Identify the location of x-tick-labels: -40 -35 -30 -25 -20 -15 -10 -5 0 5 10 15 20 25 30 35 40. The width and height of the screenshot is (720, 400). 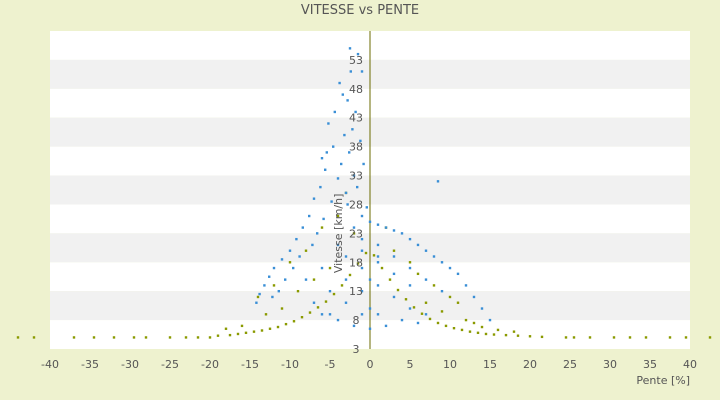
(369, 364).